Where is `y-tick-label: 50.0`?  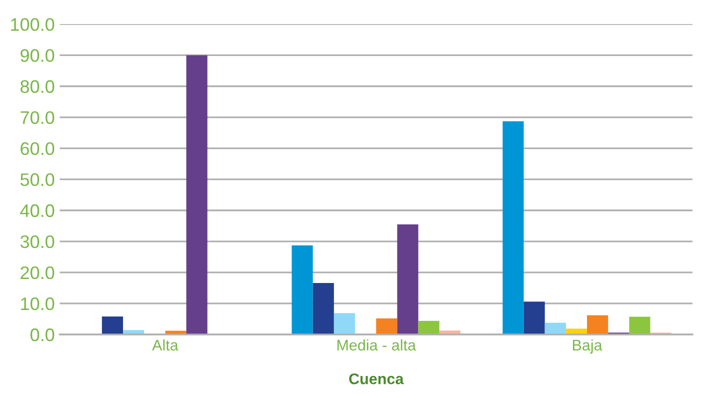 y-tick-label: 50.0 is located at coordinates (37, 179).